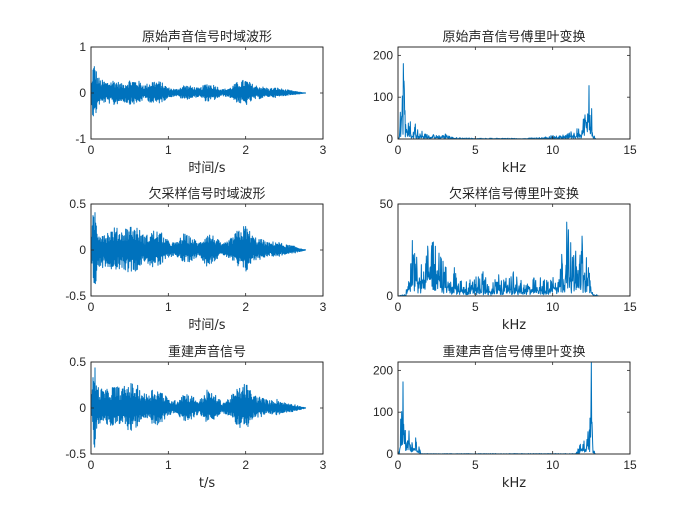  Describe the element at coordinates (513, 37) in the screenshot. I see `subplot-title: 原始声音信号傅里叶变换` at that location.